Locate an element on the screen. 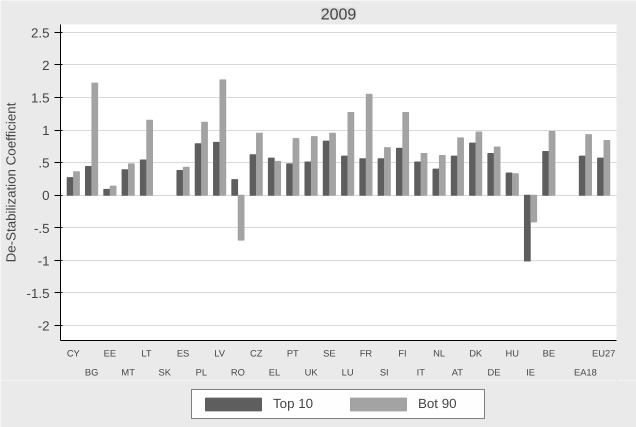 This screenshot has height=427, width=636. x-tick-label: EU27 is located at coordinates (604, 353).